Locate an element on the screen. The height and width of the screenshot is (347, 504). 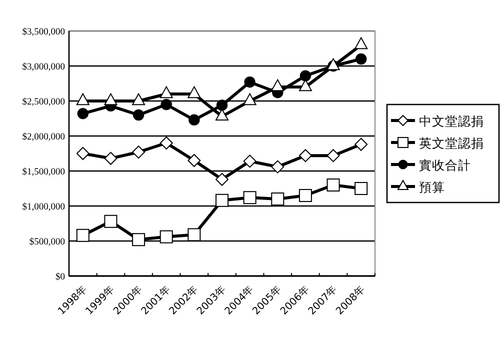
y-tick-label: $2,500,000 is located at coordinates (44, 103).